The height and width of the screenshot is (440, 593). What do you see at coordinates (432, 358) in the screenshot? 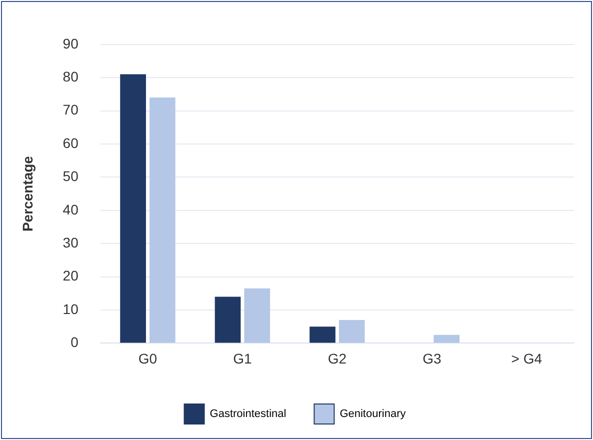
I see `x-tick-label: G3` at bounding box center [432, 358].